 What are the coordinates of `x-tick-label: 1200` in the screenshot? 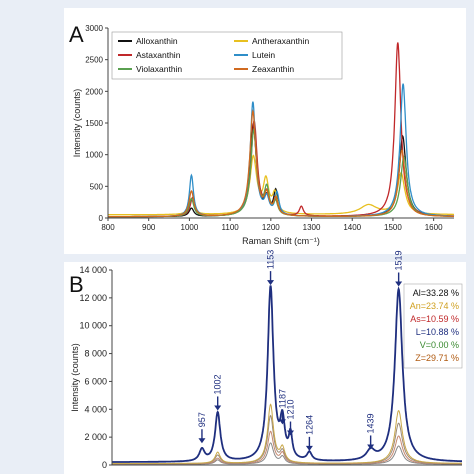 It's located at (271, 227).